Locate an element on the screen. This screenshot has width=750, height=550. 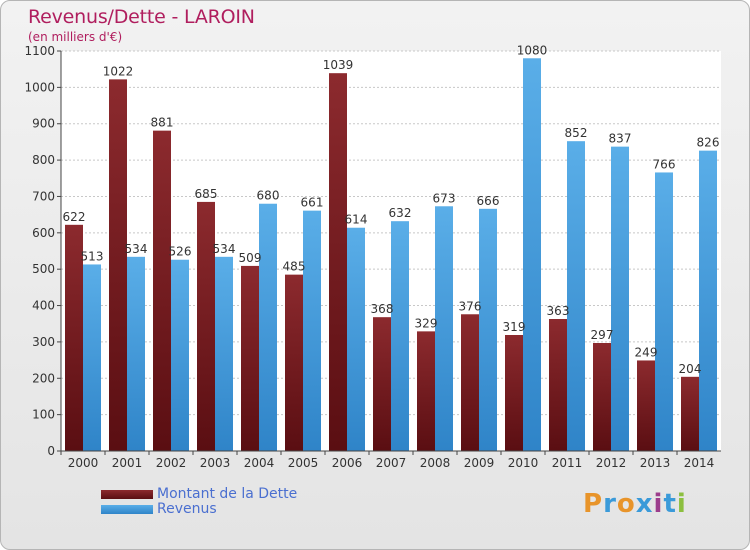
legend-label-debt: Montant de la Dette is located at coordinates (227, 494).